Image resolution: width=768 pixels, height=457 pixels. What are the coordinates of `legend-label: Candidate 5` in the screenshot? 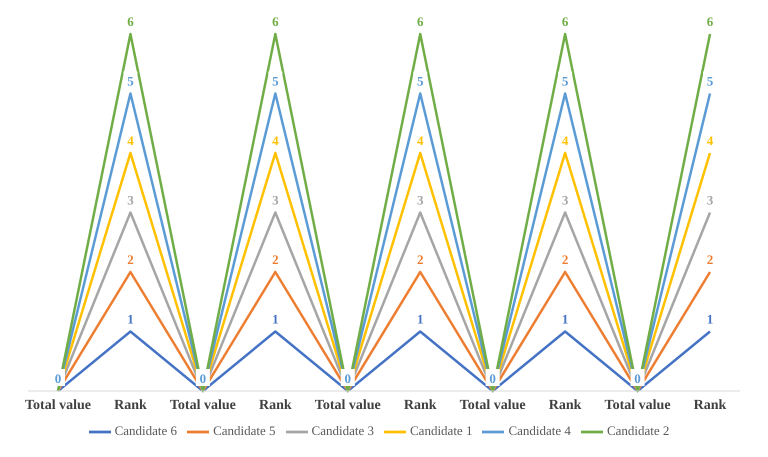 It's located at (244, 430).